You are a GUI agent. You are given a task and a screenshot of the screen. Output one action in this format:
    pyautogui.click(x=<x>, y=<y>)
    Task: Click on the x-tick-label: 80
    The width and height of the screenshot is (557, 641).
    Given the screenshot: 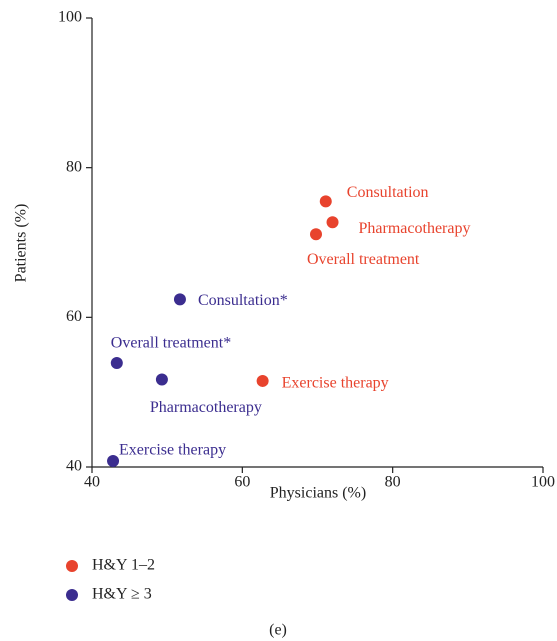 What is the action you would take?
    pyautogui.click(x=393, y=482)
    